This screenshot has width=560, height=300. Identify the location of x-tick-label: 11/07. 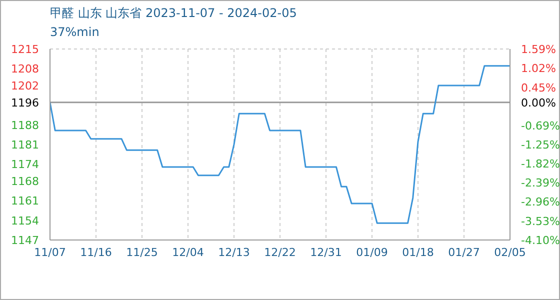
(50, 252).